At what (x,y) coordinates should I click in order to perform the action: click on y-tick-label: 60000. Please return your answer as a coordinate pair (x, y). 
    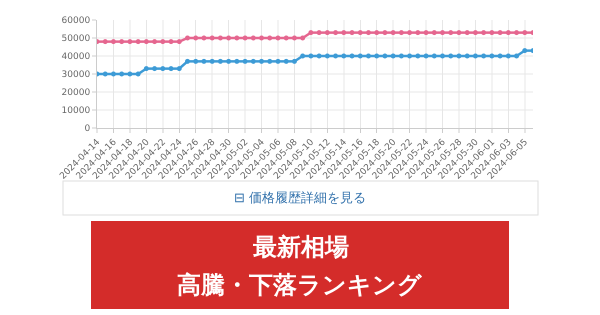
    Looking at the image, I should click on (76, 21).